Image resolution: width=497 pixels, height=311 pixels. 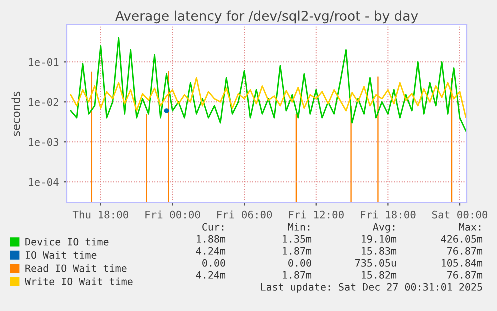 I want to click on legend-label: Read IO Wait time, so click(x=76, y=268).